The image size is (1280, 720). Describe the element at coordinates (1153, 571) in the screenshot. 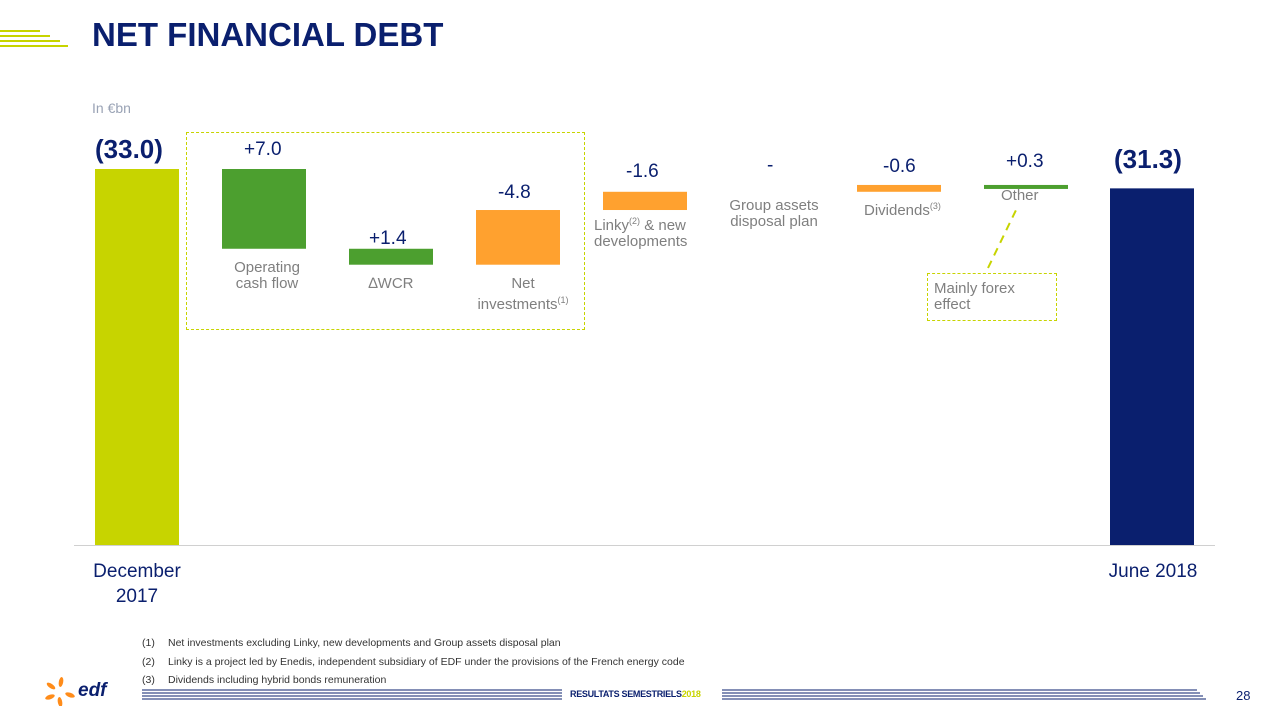

I see `axis-label-end: June 2018` at that location.